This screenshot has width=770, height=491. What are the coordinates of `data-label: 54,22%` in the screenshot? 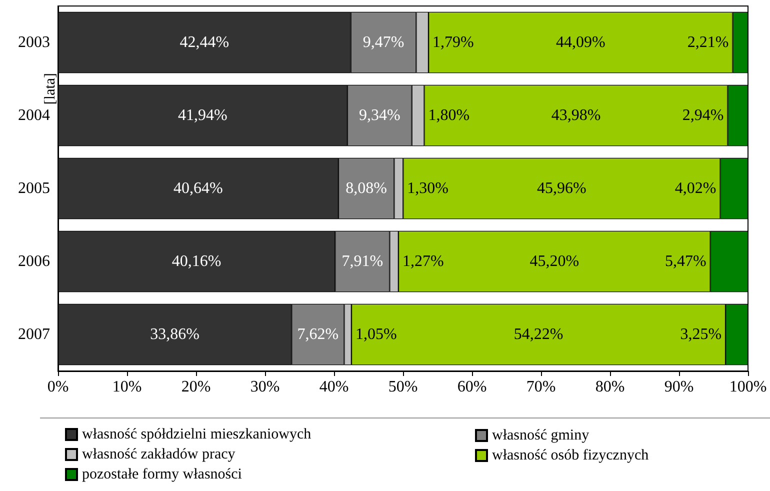 It's located at (539, 334).